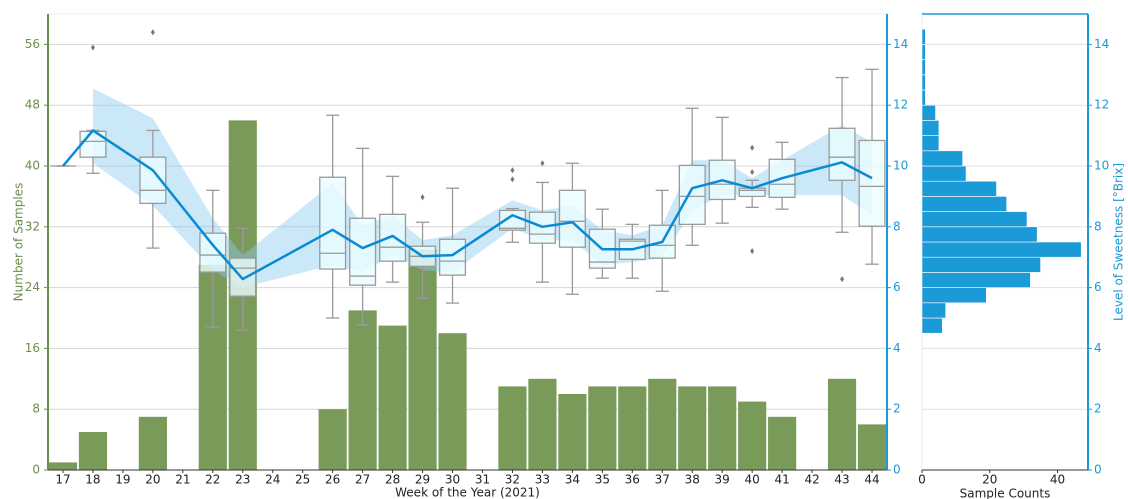  Describe the element at coordinates (452, 480) in the screenshot. I see `x-tick-label: 30` at that location.